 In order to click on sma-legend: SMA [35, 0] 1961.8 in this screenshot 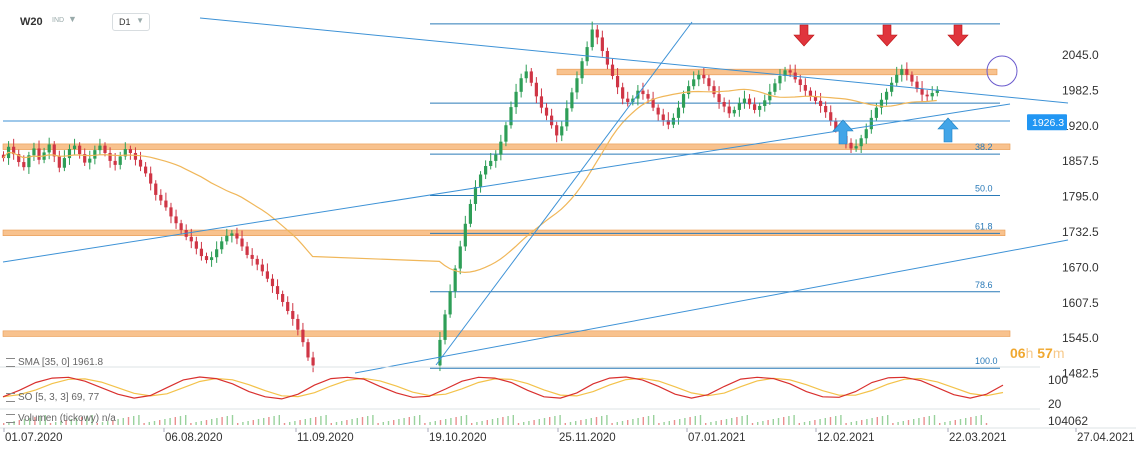, I will do `click(54, 362)`.